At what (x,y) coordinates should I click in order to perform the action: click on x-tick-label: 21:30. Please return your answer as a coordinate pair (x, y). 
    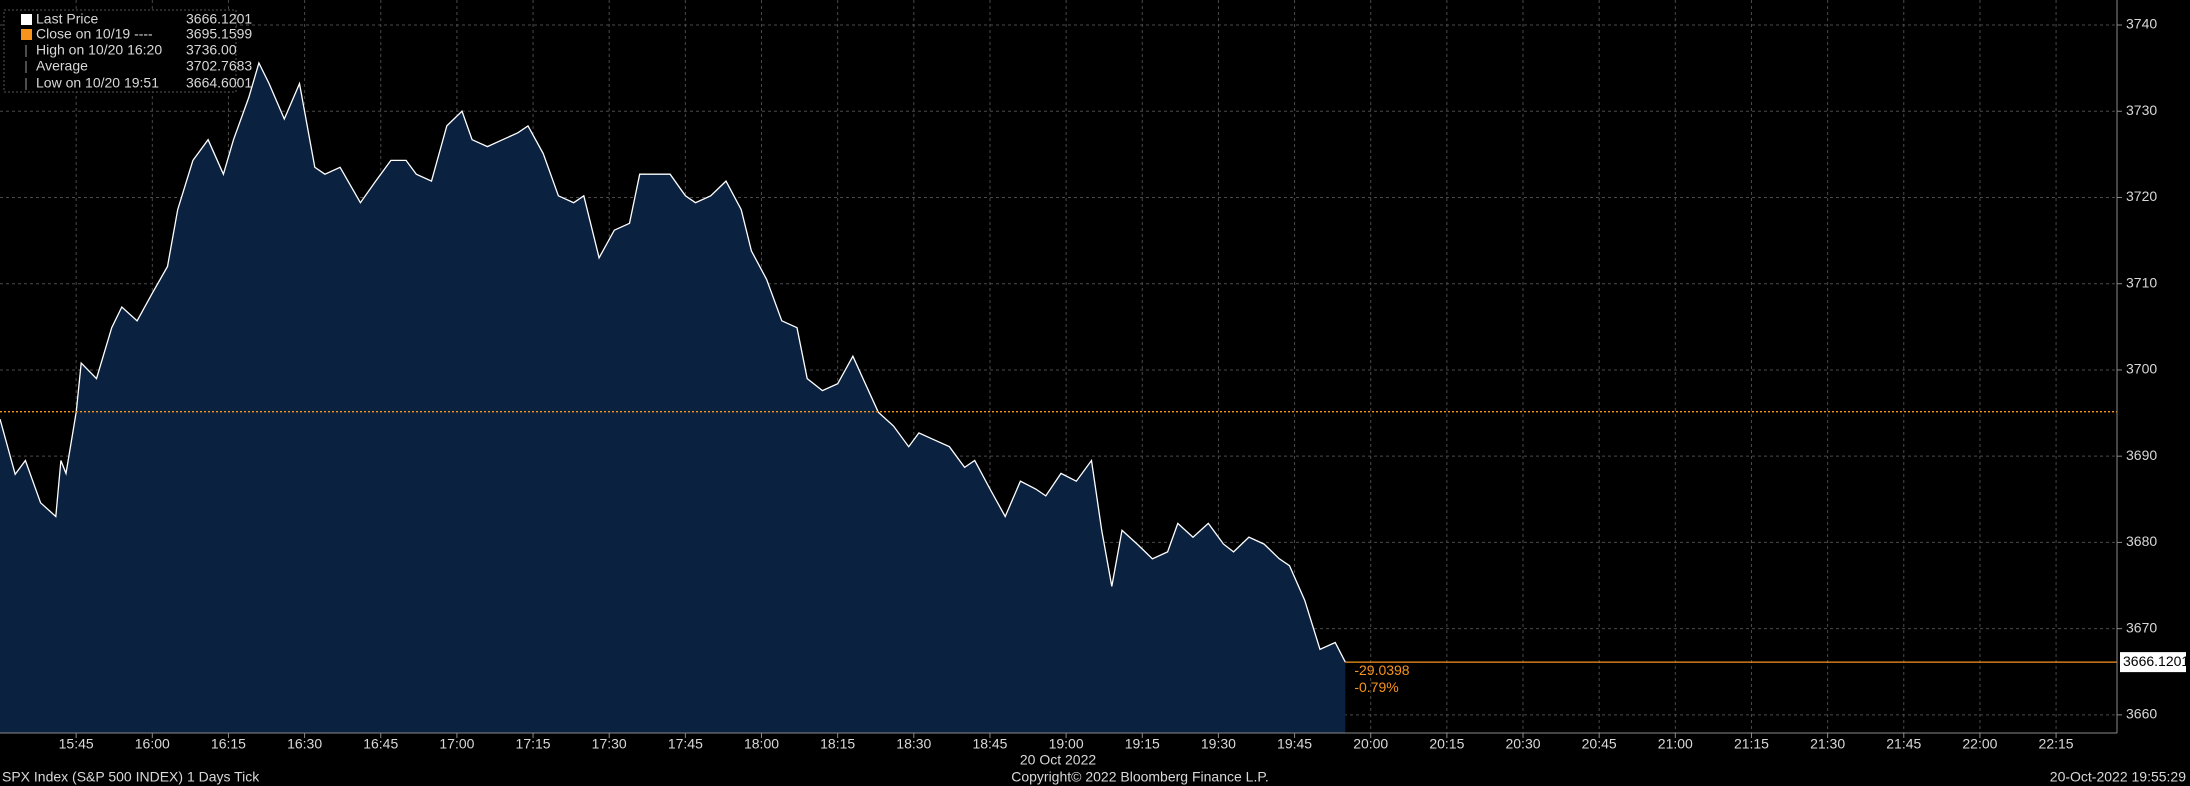
    Looking at the image, I should click on (1827, 744).